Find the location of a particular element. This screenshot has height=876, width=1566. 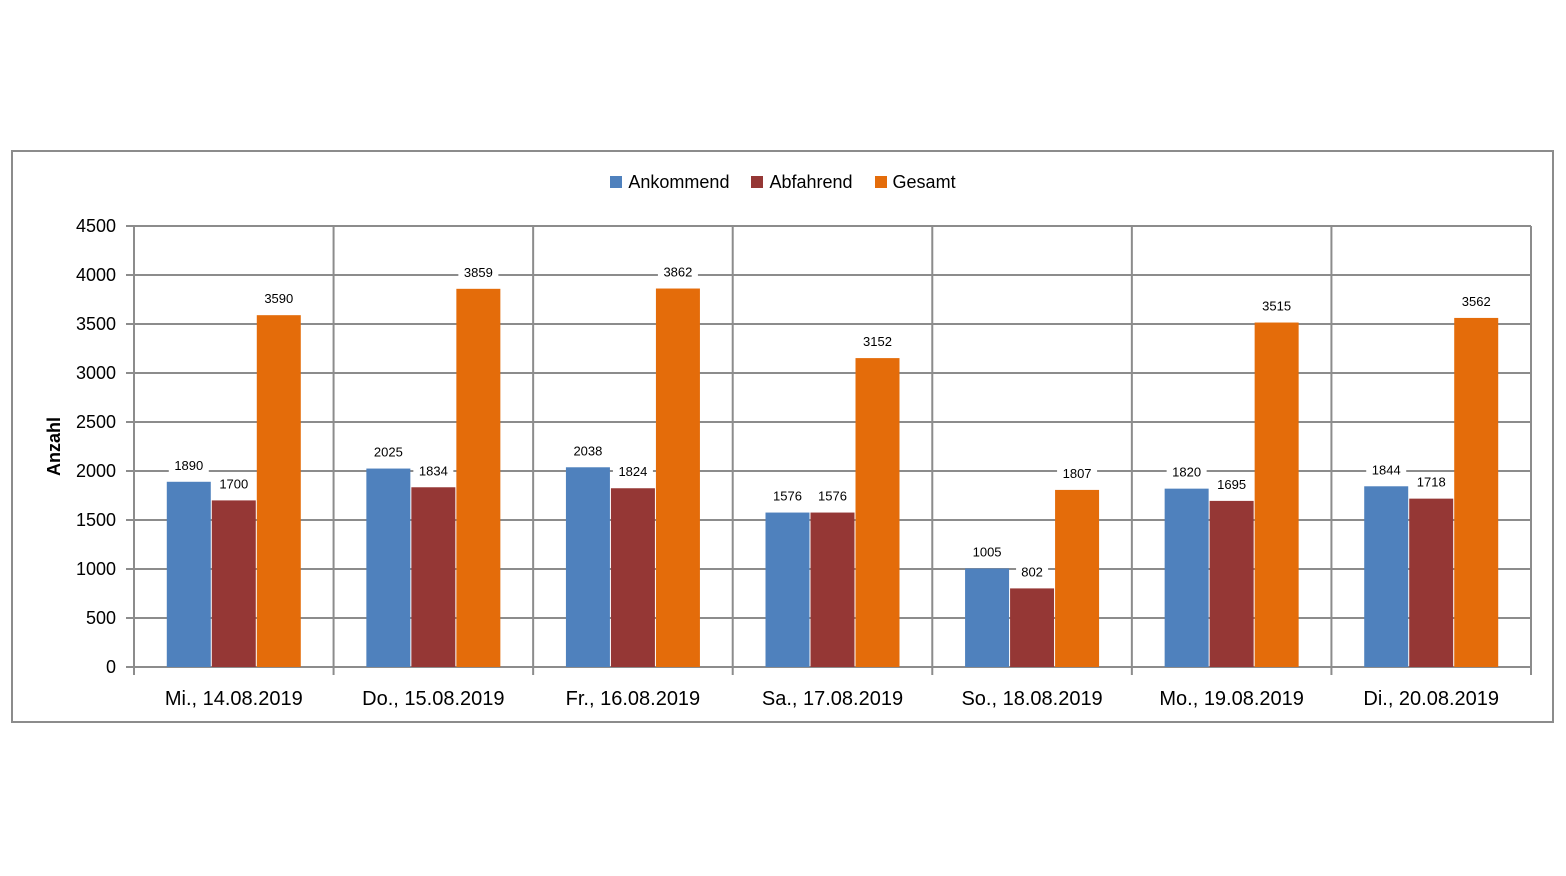

legend-label-ankommend: Ankommend is located at coordinates (679, 181).